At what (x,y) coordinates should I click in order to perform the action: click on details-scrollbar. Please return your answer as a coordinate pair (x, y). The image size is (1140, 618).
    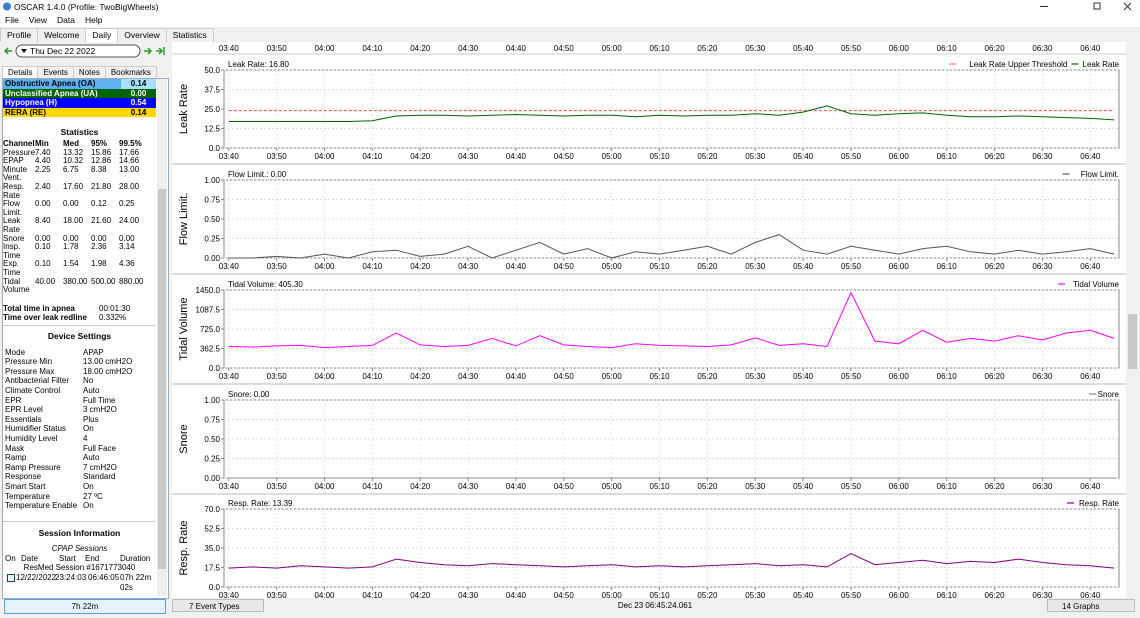
    Looking at the image, I should click on (162, 337).